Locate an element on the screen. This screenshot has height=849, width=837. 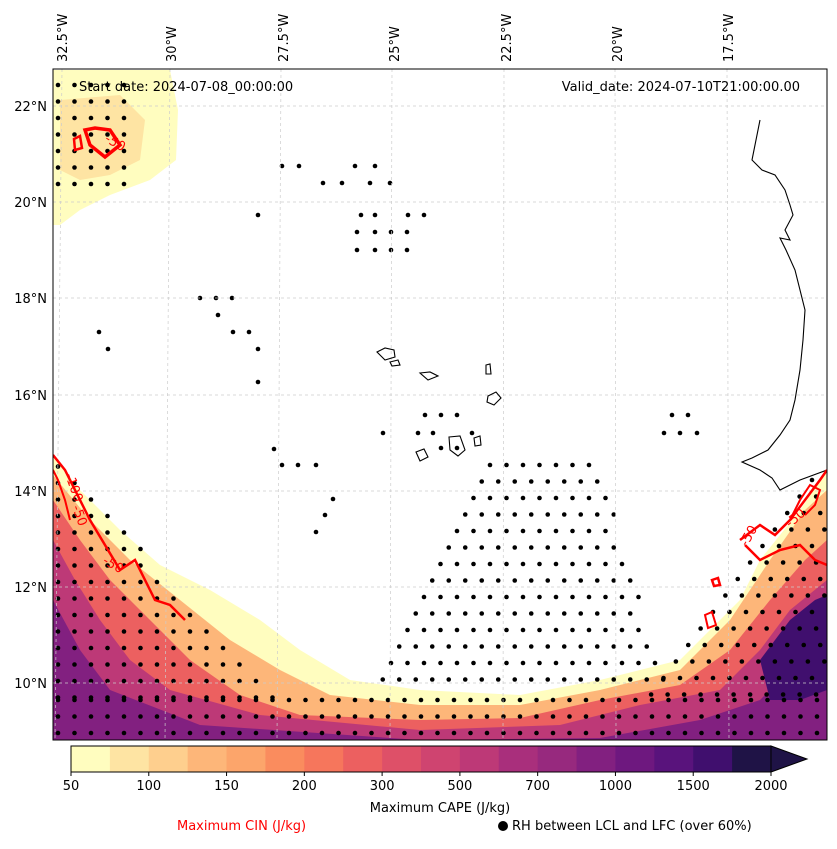
lat-label-12n: 12°N is located at coordinates (30, 588).